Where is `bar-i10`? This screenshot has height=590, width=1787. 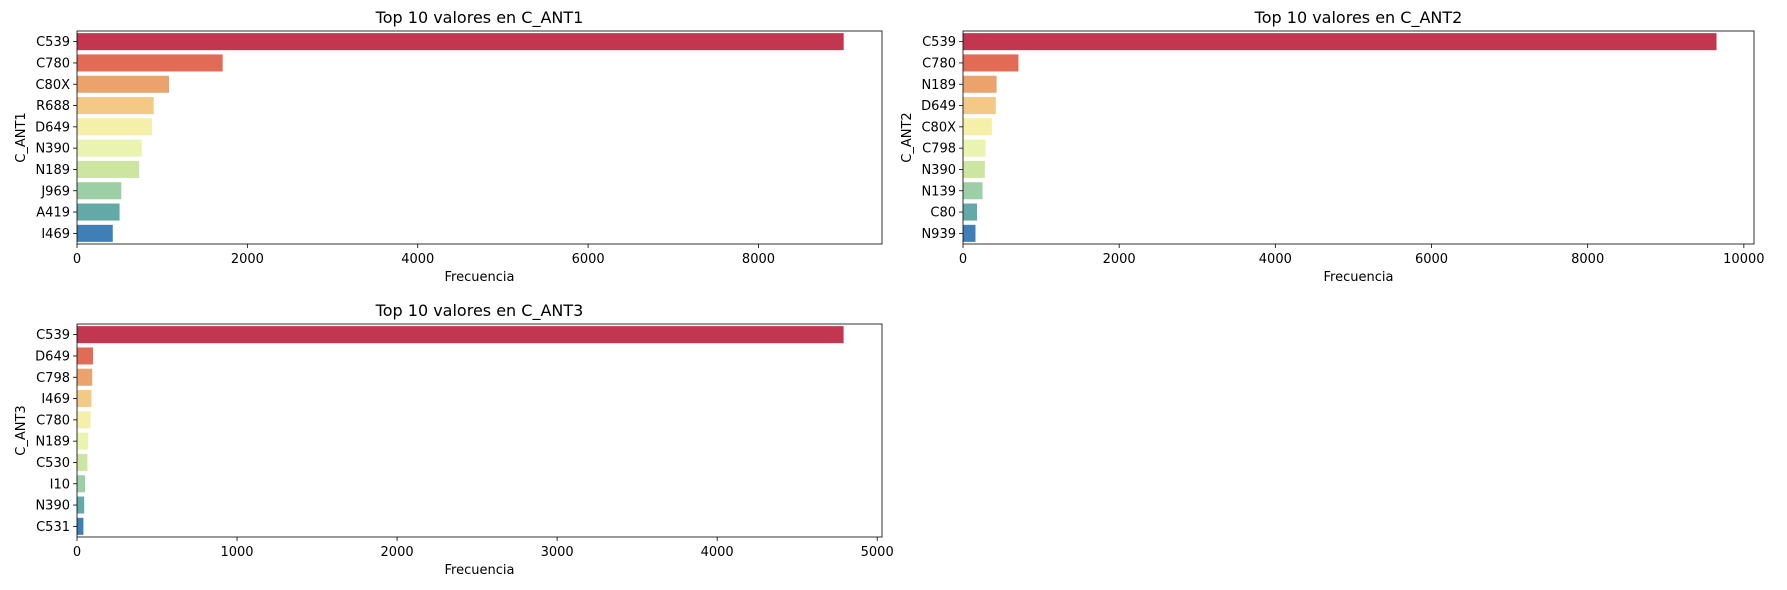 bar-i10 is located at coordinates (81, 484).